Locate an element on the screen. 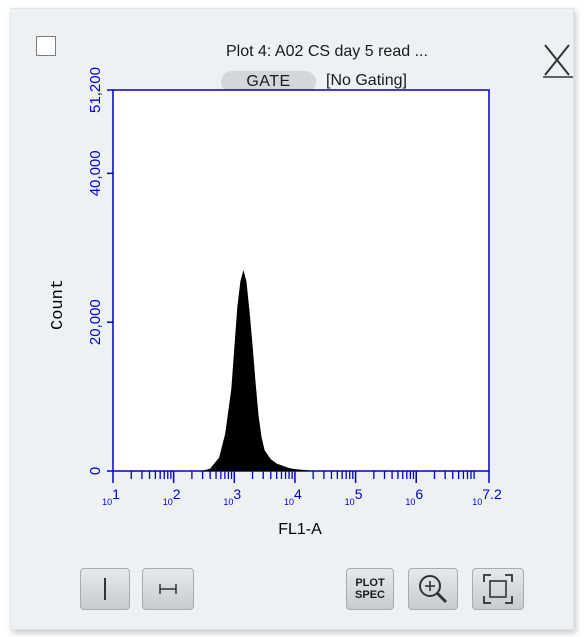  x-axis-minor-ticks is located at coordinates (302, 475).